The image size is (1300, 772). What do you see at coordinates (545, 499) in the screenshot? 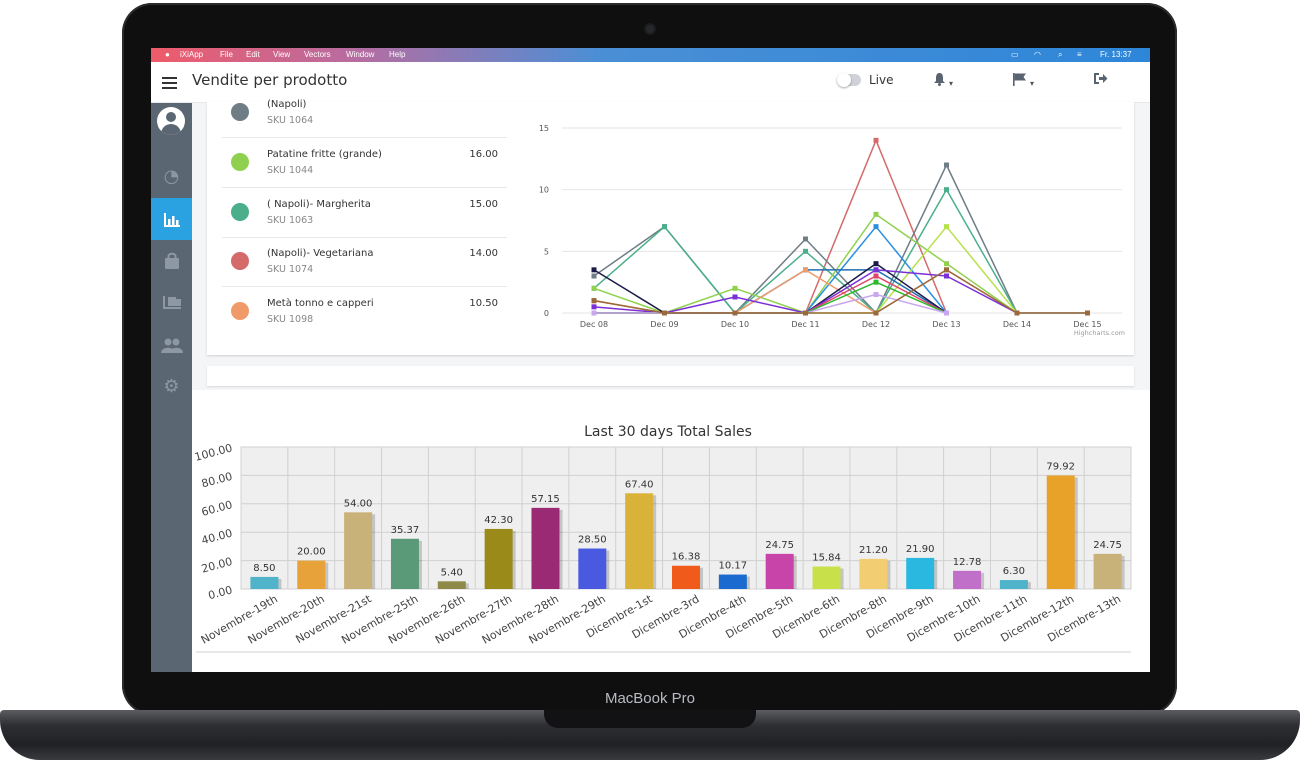
I see `bar-value-label: 57.15` at bounding box center [545, 499].